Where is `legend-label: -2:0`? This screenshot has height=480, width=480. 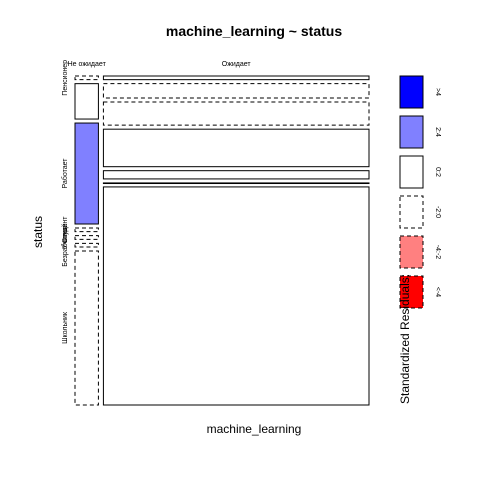
legend-label: -2:0 is located at coordinates (437, 212).